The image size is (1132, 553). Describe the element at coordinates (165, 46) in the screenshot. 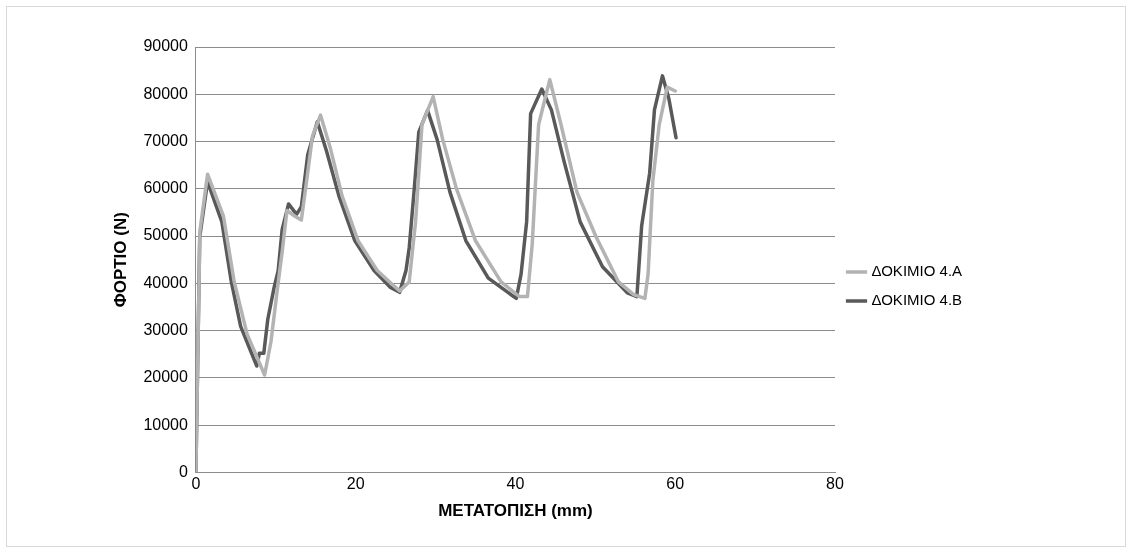

I see `y-tick-label: 90000` at that location.